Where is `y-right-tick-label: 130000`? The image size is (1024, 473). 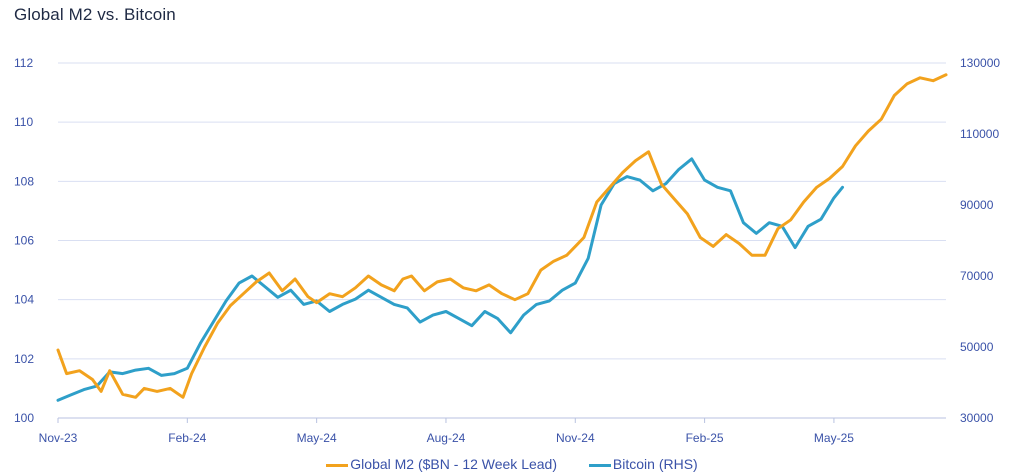
y-right-tick-label: 130000 is located at coordinates (980, 63).